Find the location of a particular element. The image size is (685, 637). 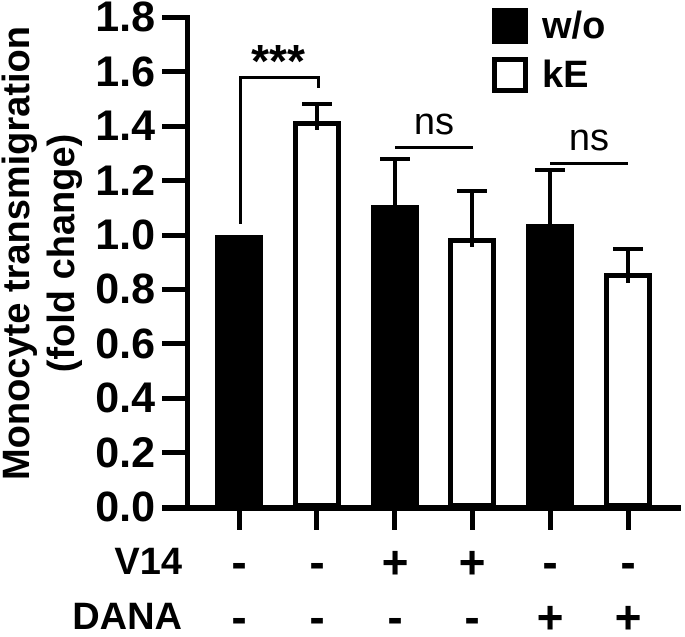

y-axis-tick-label: 0.4 is located at coordinates (125, 398).